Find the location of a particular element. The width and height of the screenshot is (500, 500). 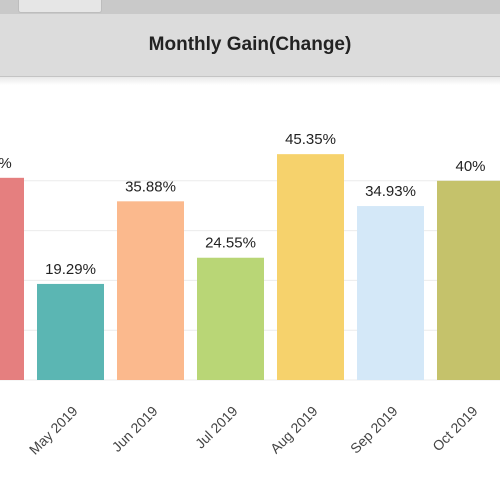

bar-value-label: 24.55% is located at coordinates (230, 243).